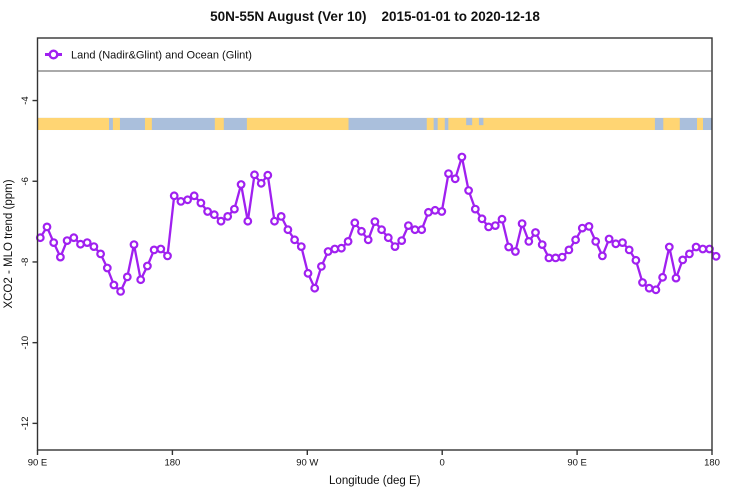 This screenshot has width=750, height=500. Describe the element at coordinates (161, 56) in the screenshot. I see `legend-label: Land (Nadir&Glint) and Ocean (Glint)` at that location.